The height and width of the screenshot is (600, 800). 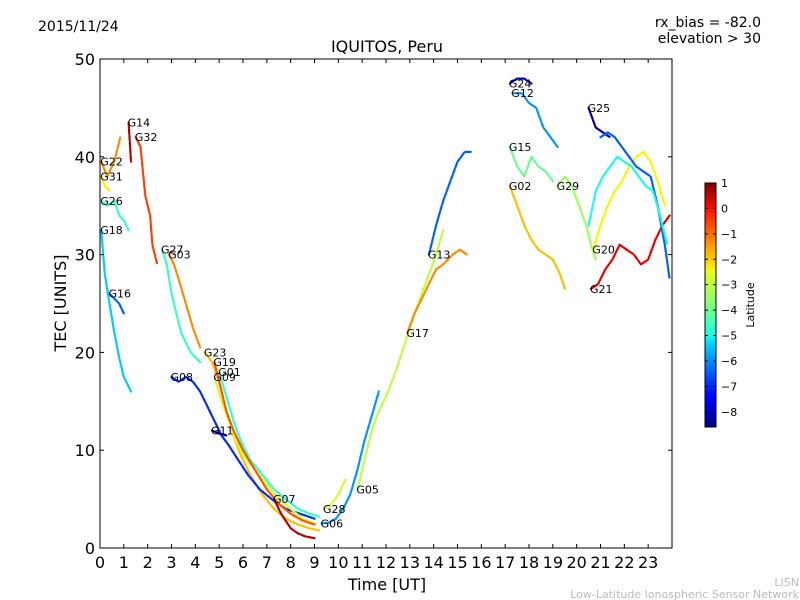 What do you see at coordinates (182, 377) in the screenshot?
I see `satellite-label-g08: G08` at bounding box center [182, 377].